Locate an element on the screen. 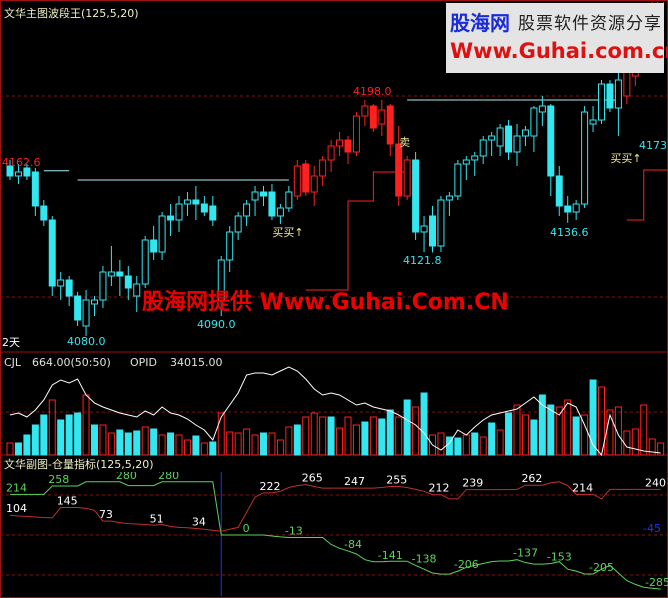  indicator-label: 258 is located at coordinates (58, 479).